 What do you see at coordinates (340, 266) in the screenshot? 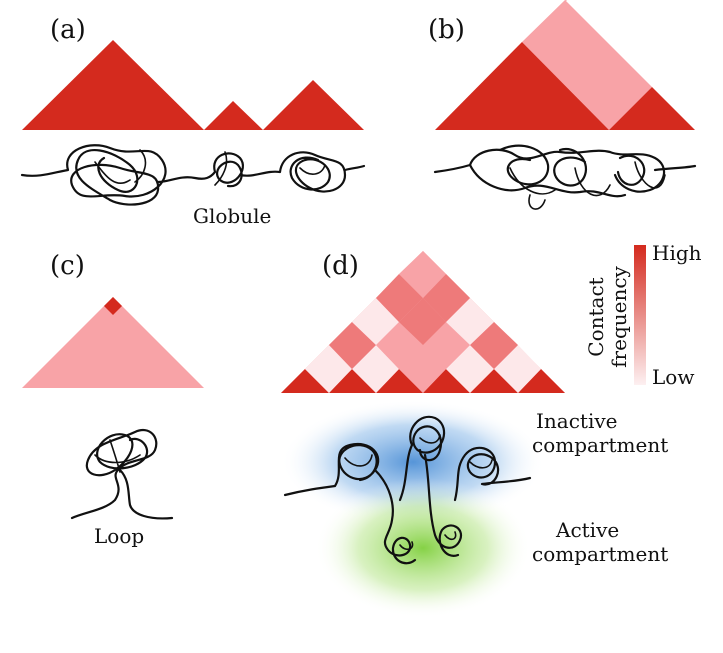
I see `panel-d-label: (d)` at bounding box center [340, 266].